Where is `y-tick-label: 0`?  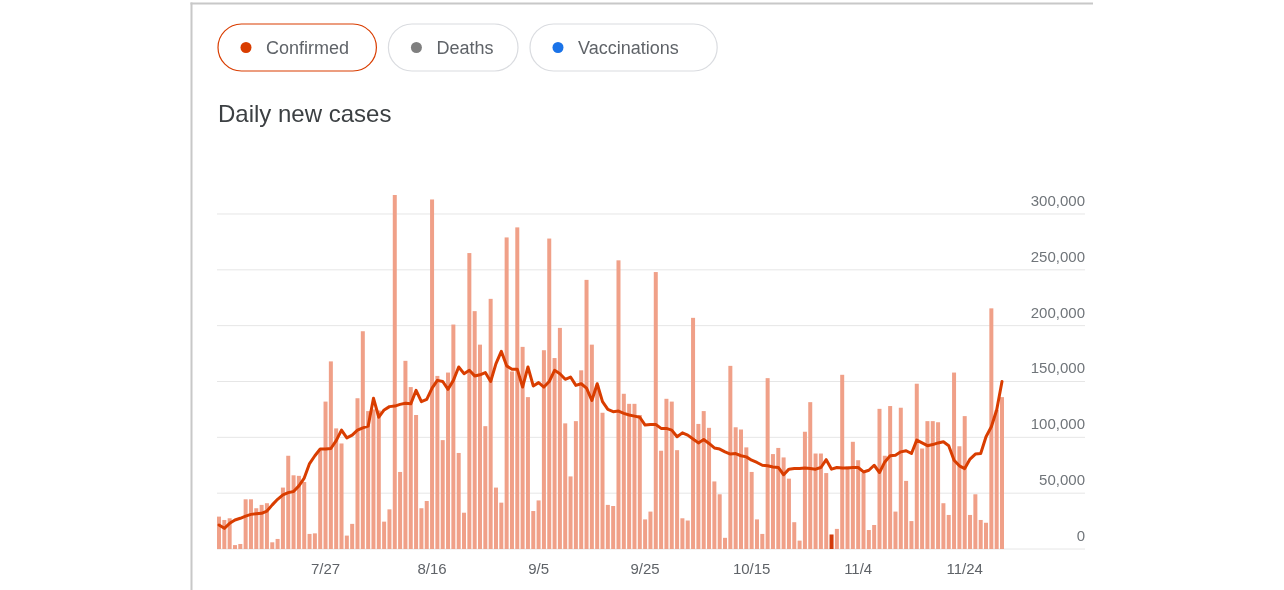
y-tick-label: 0 is located at coordinates (1080, 535).